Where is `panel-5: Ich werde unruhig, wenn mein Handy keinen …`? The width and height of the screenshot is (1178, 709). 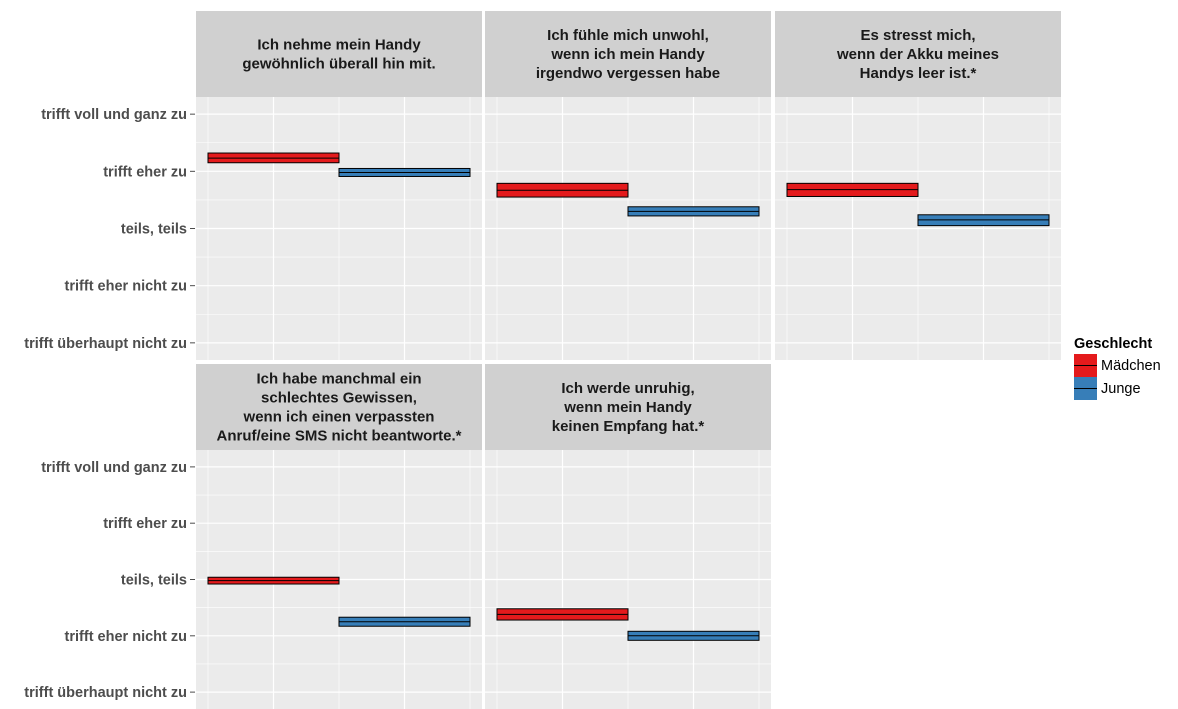 panel-5: Ich werde unruhig, wenn mein Handy keinen … is located at coordinates (628, 536).